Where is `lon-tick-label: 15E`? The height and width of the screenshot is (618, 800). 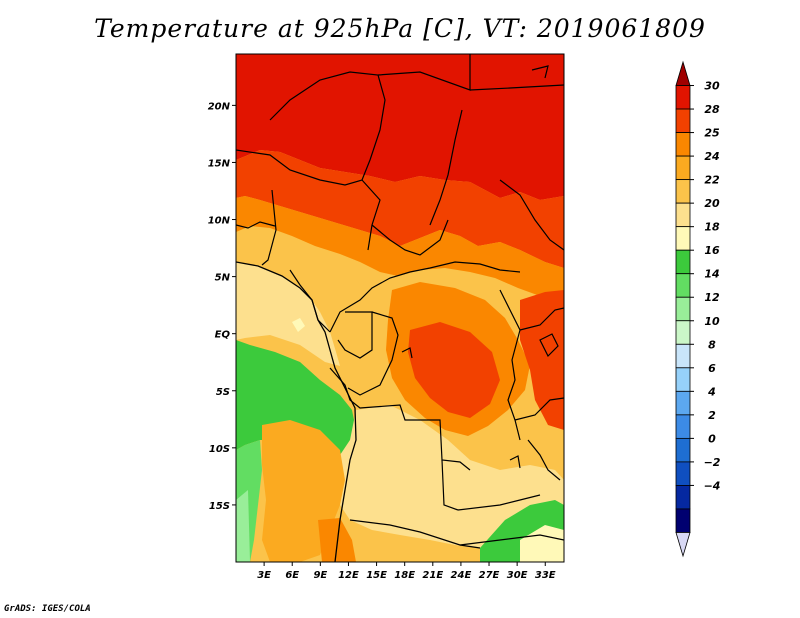
lon-tick-label: 15E is located at coordinates (376, 575).